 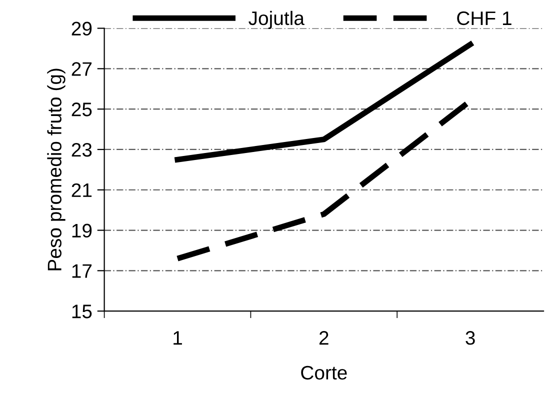 I want to click on y-axis-title: Peso promedio fruto (g), so click(x=56, y=169).